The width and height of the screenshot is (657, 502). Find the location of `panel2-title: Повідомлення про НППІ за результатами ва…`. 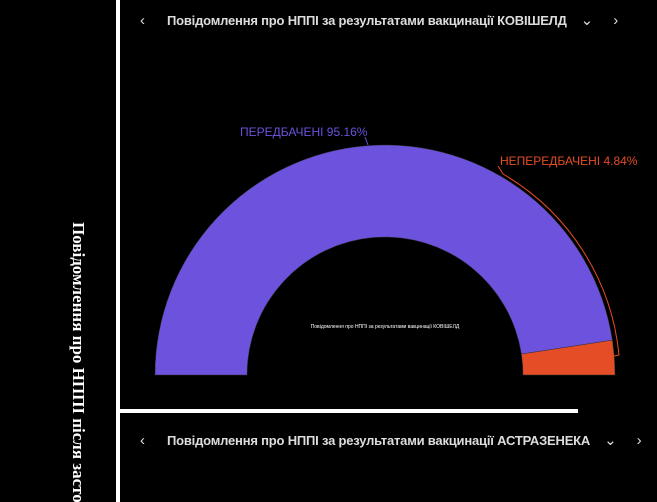

panel2-title: Повідомлення про НППІ за результатами ва… is located at coordinates (379, 440).